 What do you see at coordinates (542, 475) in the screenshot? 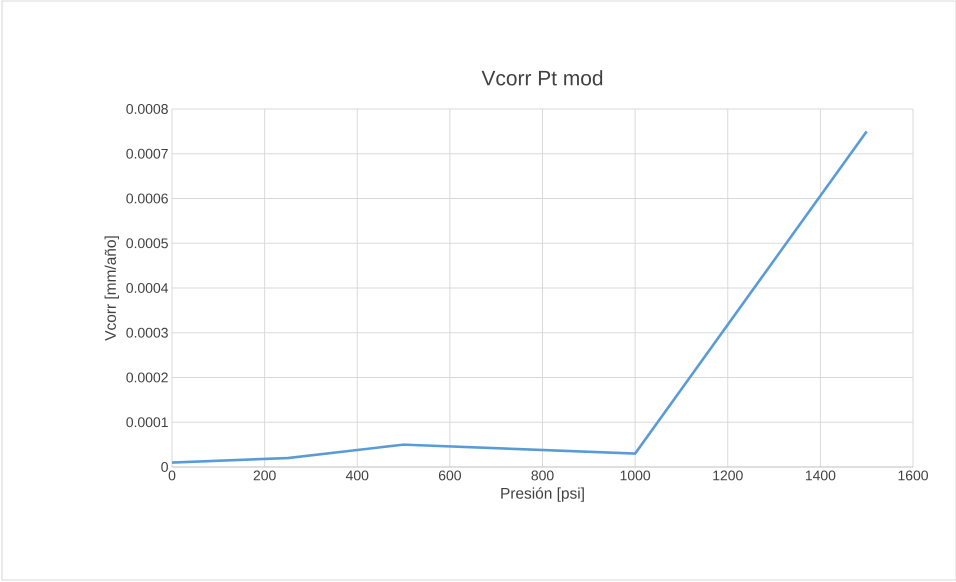
I see `x-tick-label: 800` at bounding box center [542, 475].